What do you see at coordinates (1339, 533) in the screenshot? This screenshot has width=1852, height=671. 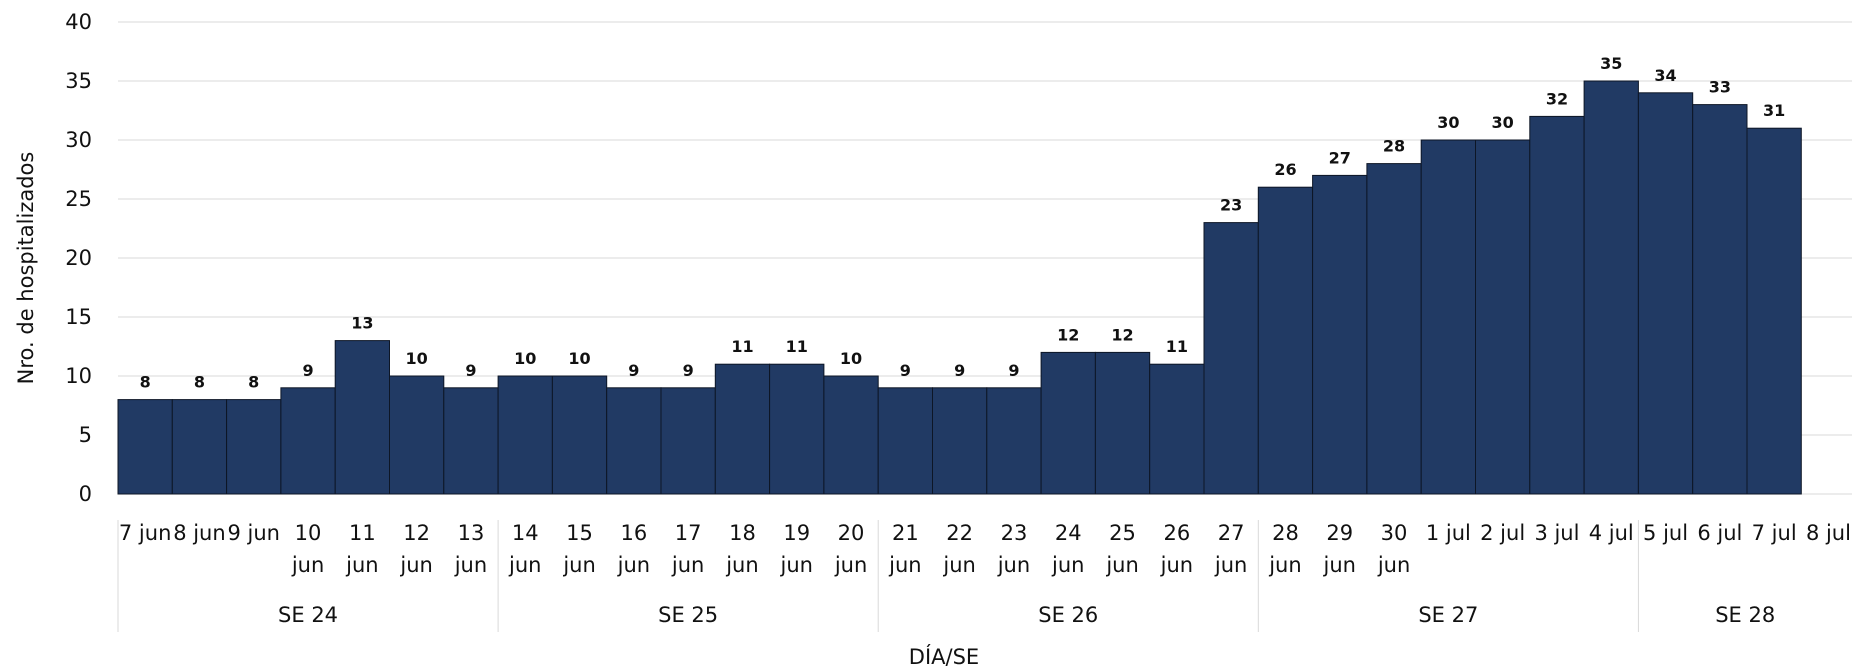 I see `x-tick-label: 29` at bounding box center [1339, 533].